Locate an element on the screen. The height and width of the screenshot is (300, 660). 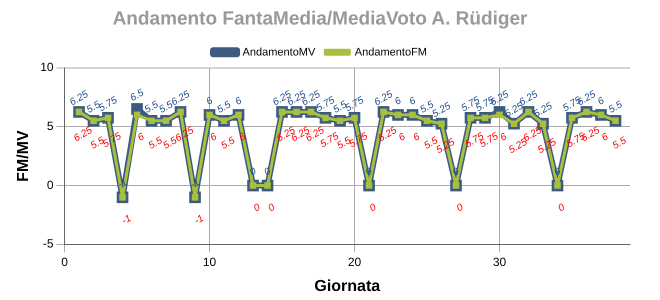
chart-title: Andamento FantaMedia/MediaVoto A. Rüdiger is located at coordinates (320, 19).